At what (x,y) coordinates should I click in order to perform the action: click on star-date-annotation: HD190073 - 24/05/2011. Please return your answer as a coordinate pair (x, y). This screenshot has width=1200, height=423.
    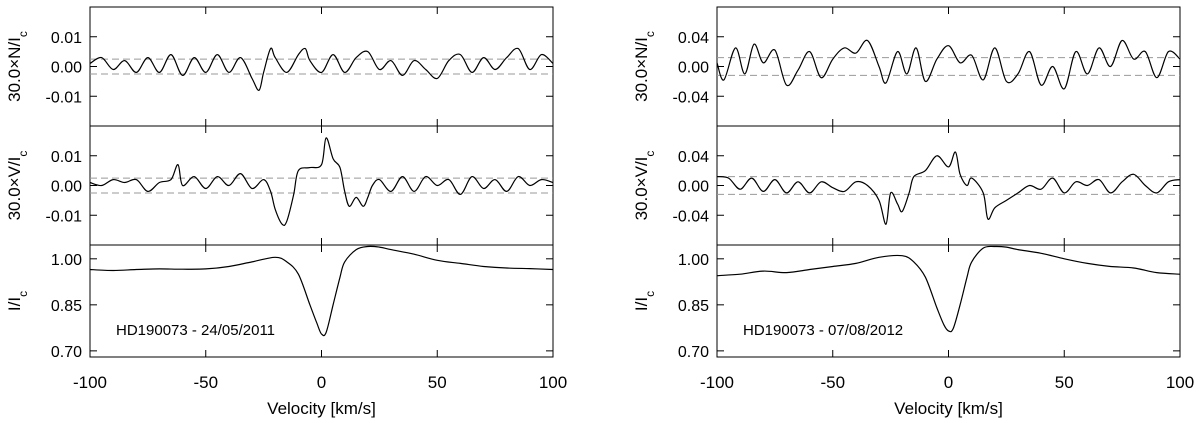
    Looking at the image, I should click on (195, 330).